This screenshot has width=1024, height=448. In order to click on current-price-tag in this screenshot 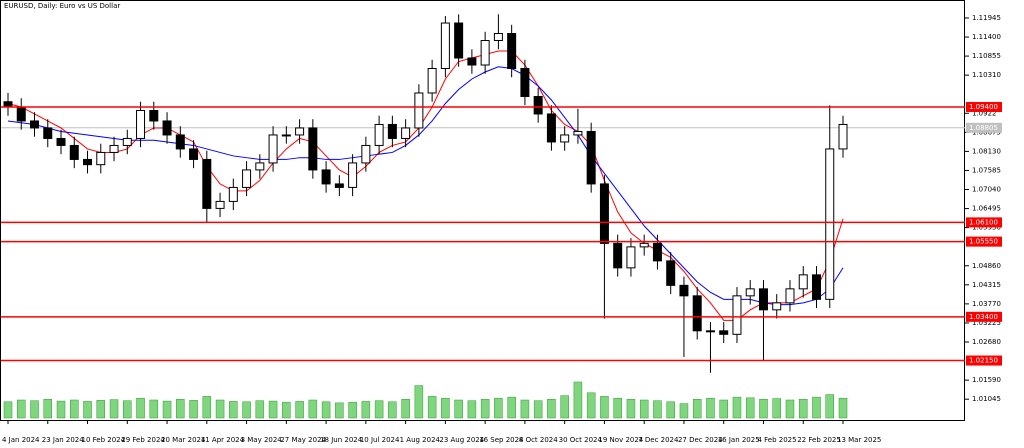, I will do `click(984, 127)`.